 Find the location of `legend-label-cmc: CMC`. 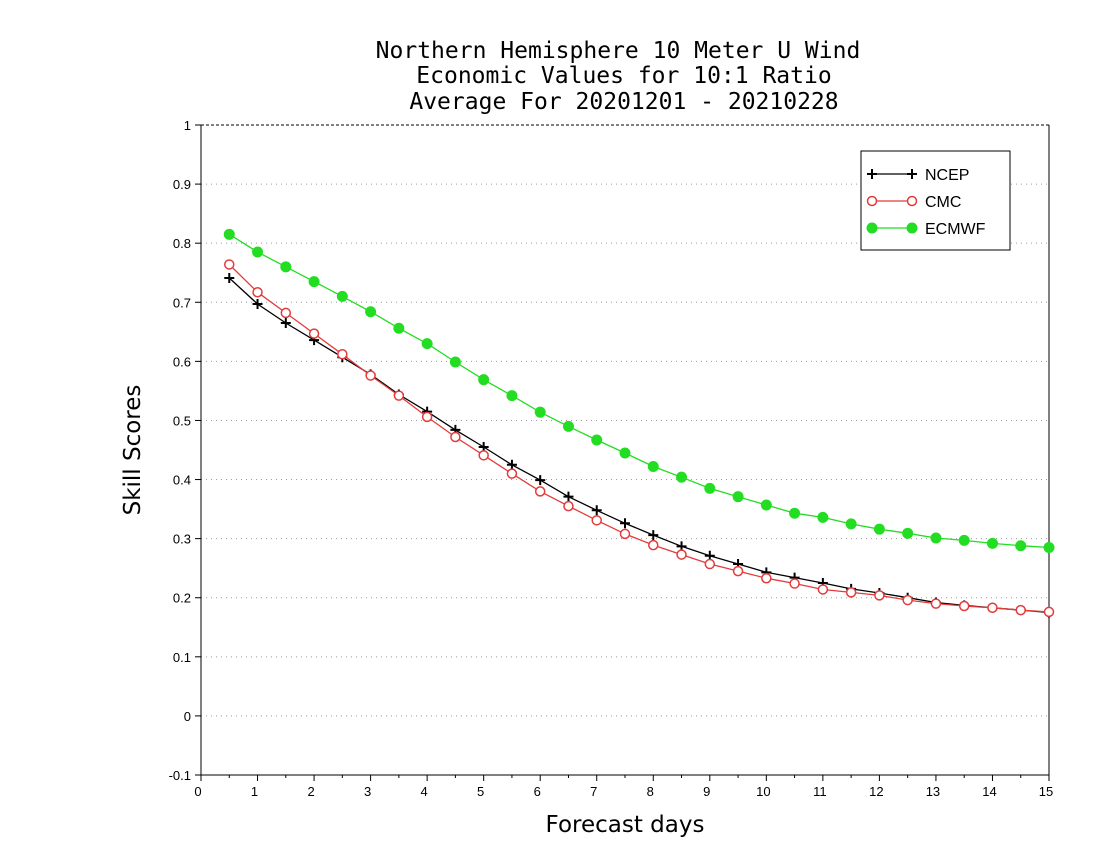

legend-label-cmc: CMC is located at coordinates (943, 202).